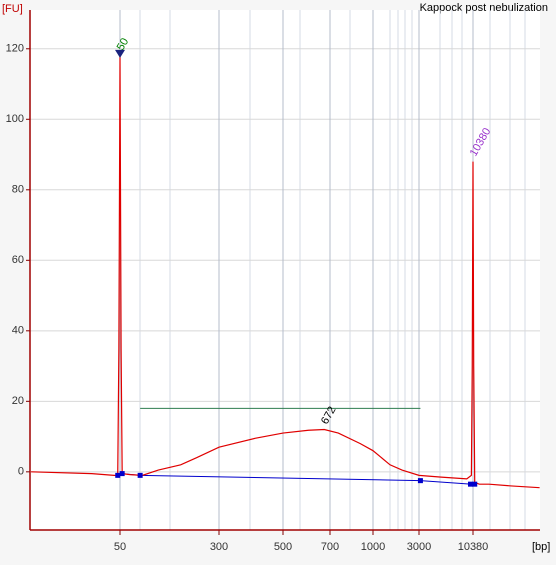  Describe the element at coordinates (120, 547) in the screenshot. I see `x-tick-label: 50` at that location.